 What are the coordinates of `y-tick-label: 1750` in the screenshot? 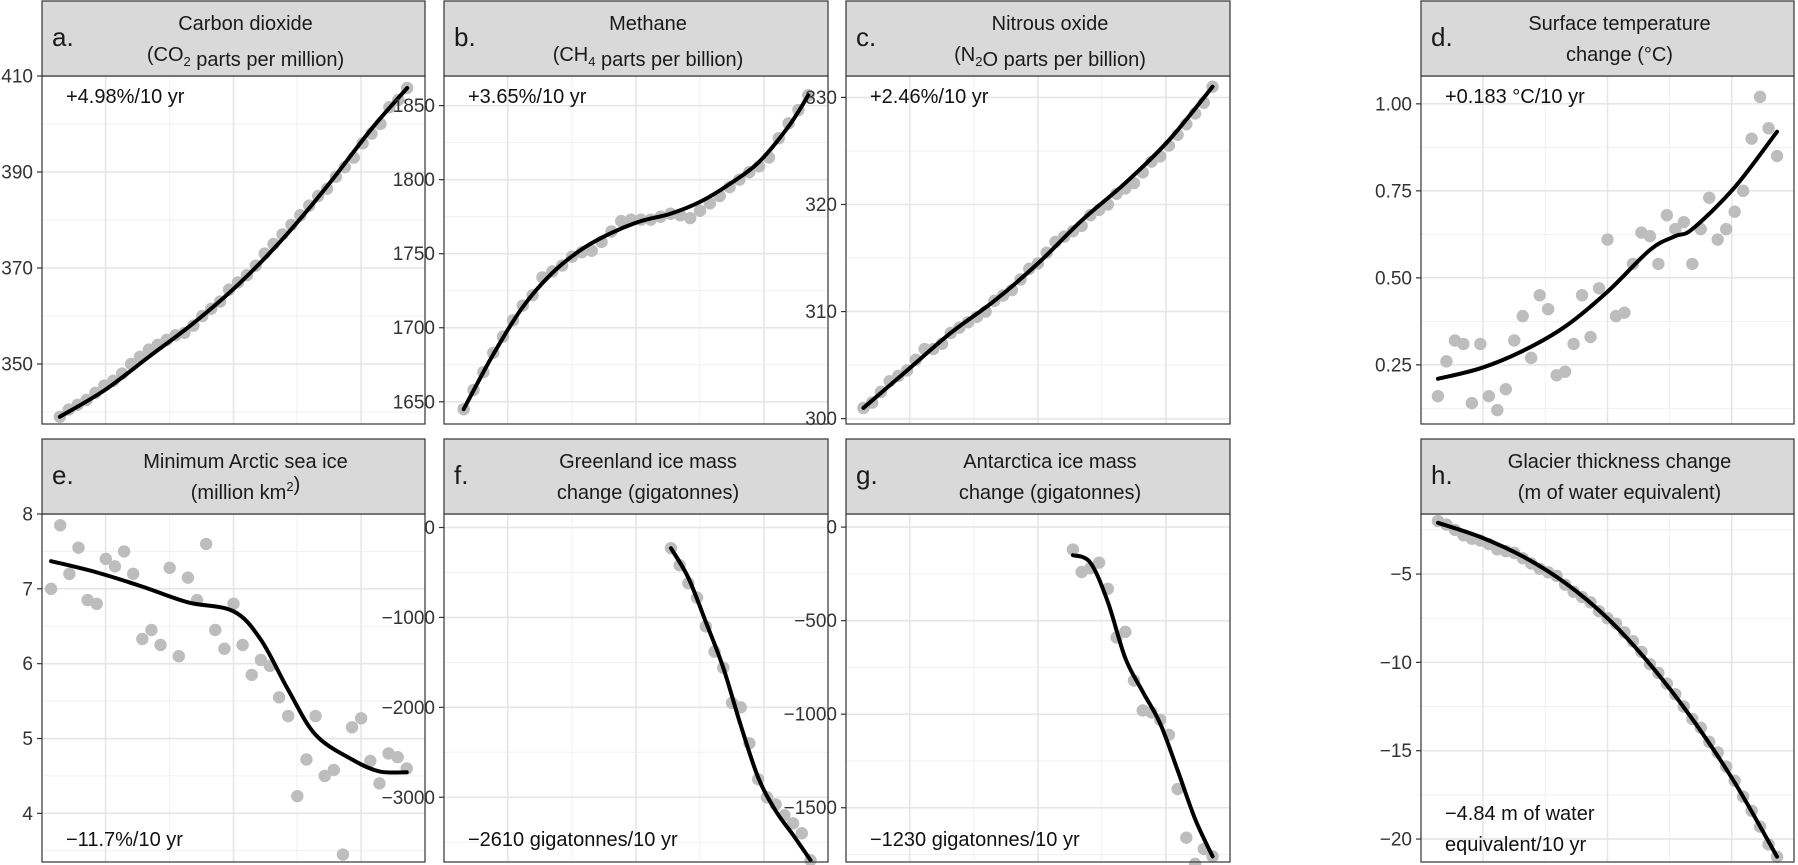 It's located at (414, 254).